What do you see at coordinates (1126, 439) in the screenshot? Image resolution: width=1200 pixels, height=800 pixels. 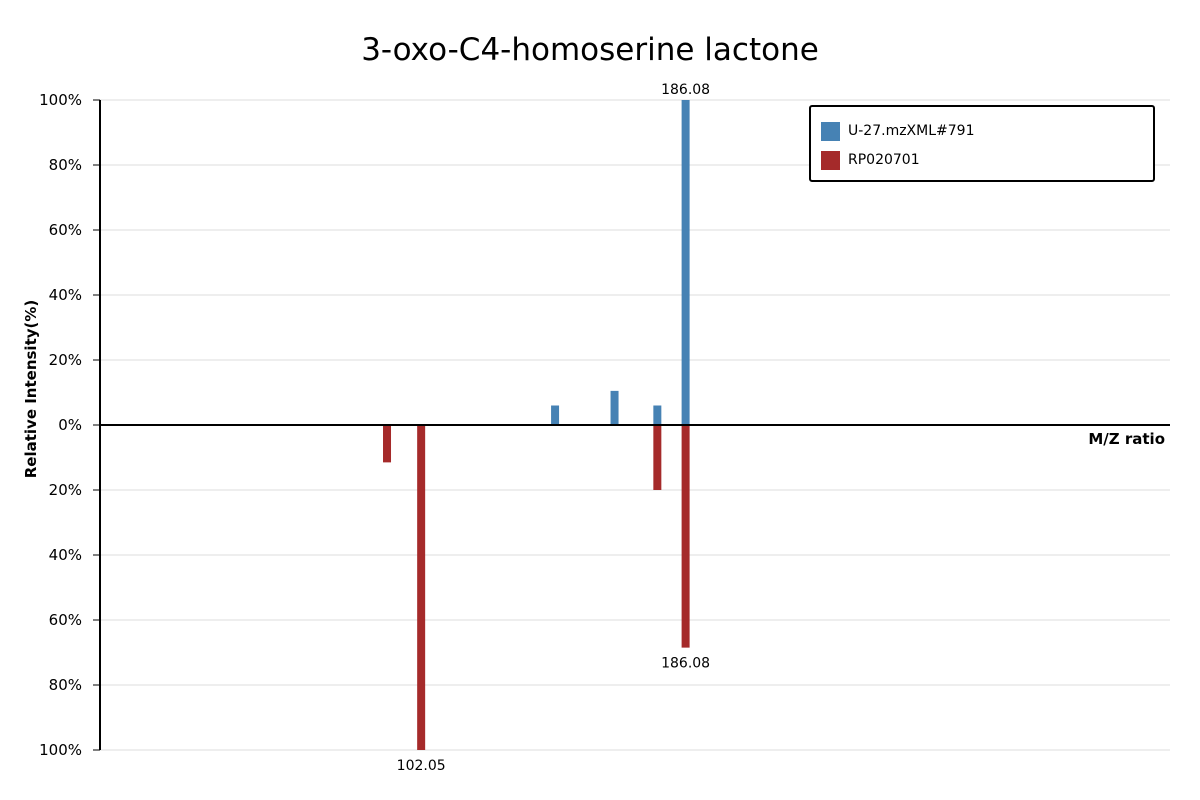 I see `x-axis-title: M/Z ratio` at bounding box center [1126, 439].